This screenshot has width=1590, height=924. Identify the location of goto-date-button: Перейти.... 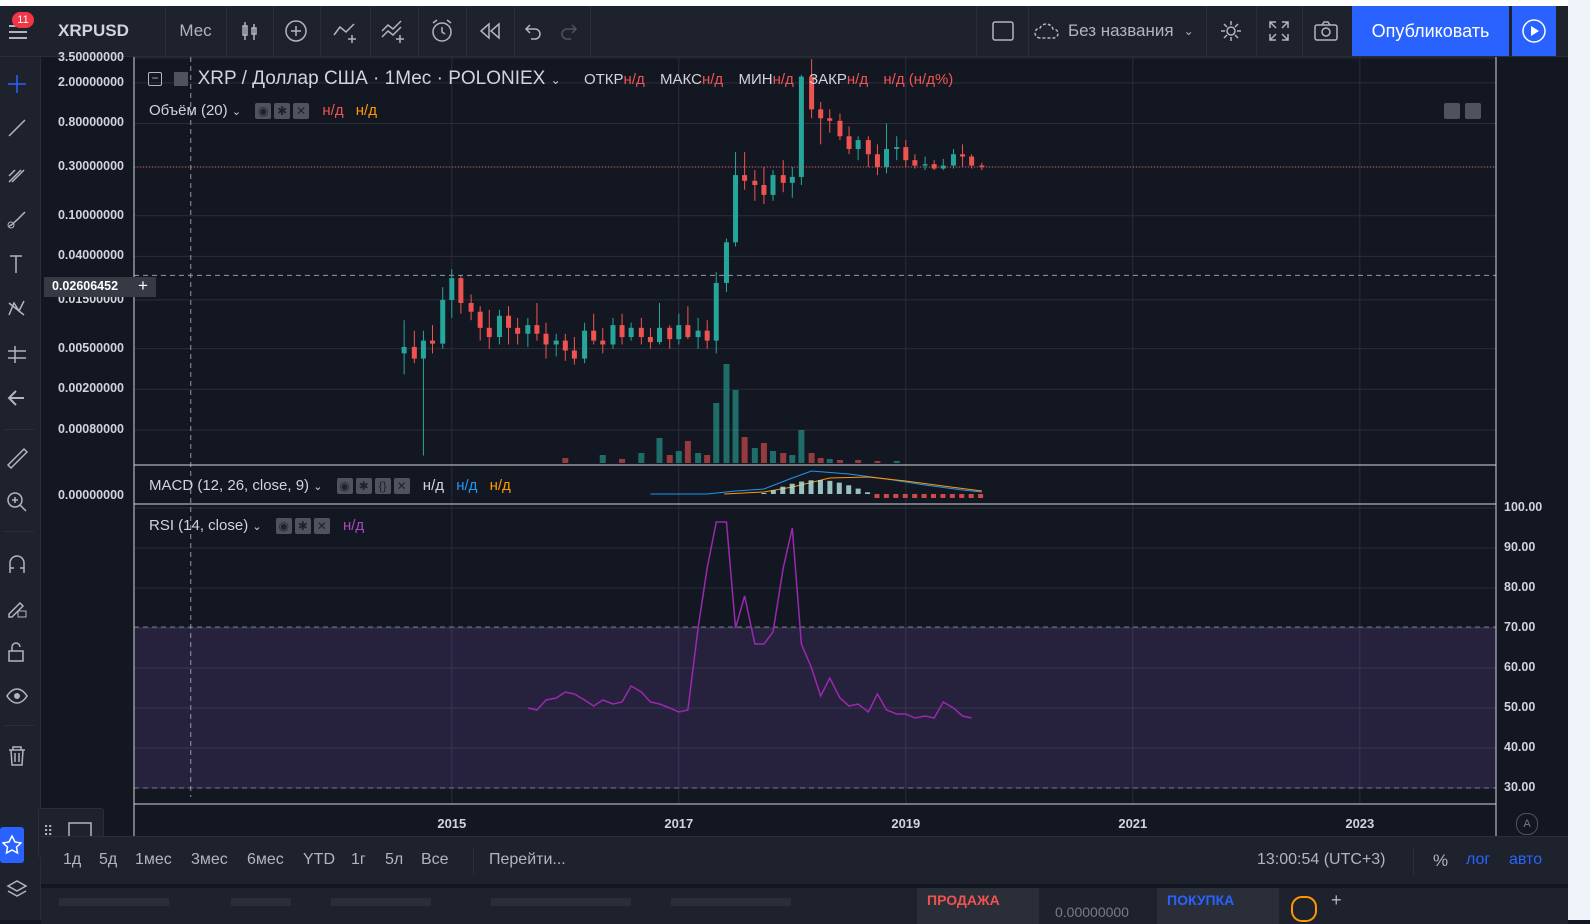
(527, 859).